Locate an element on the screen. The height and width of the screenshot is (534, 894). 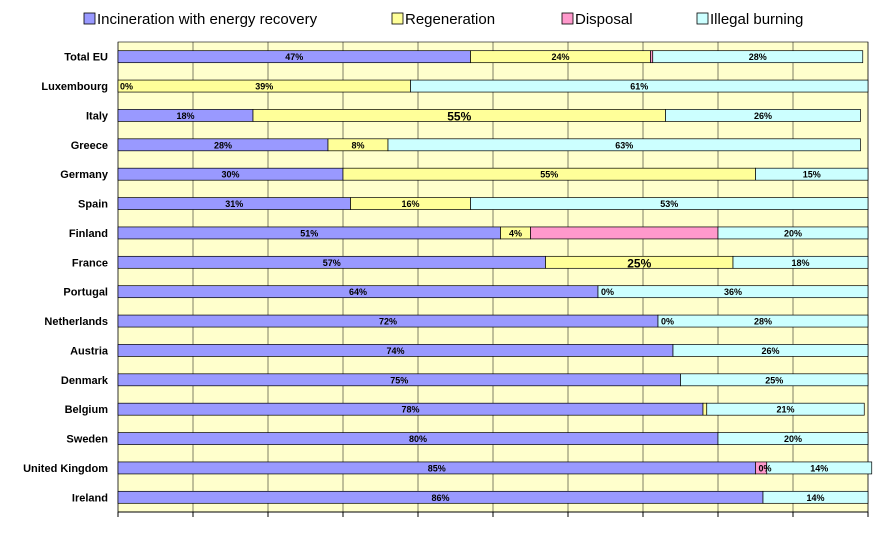
legend-item-illegal-burning: Illegal burning is located at coordinates (749, 19).